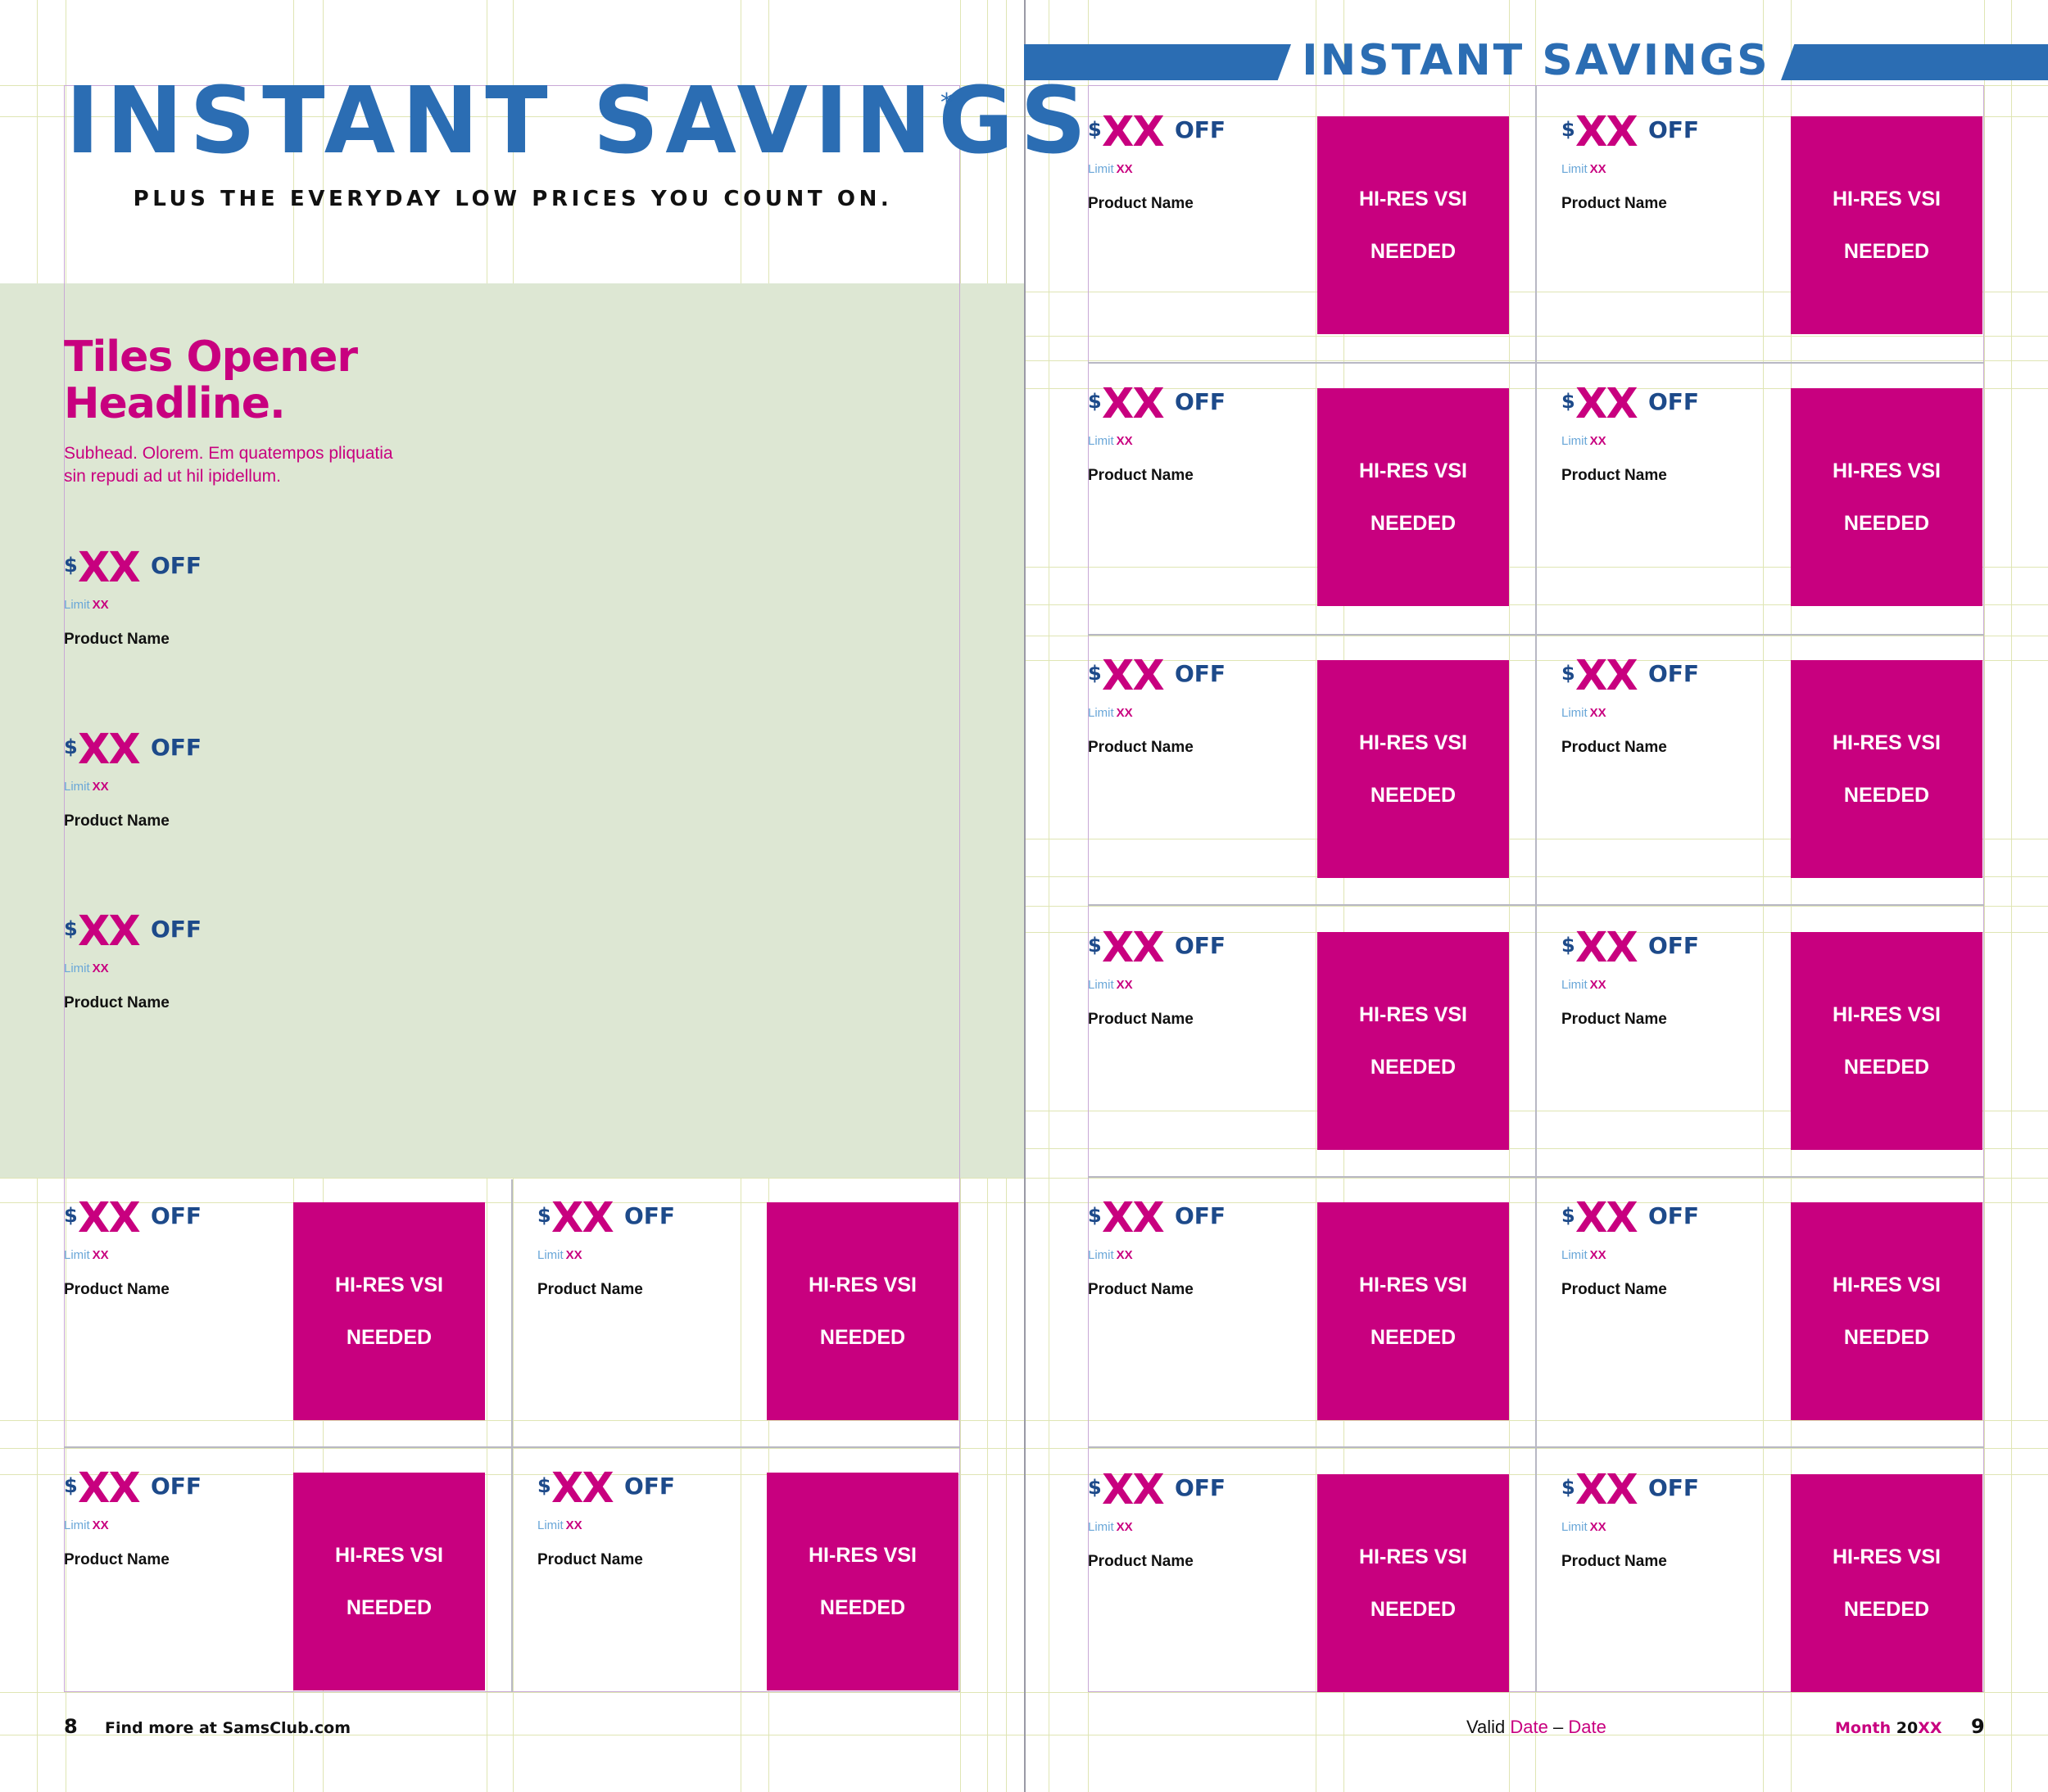  Describe the element at coordinates (579, 121) in the screenshot. I see `page-title: INSTANT SAVINGS` at that location.